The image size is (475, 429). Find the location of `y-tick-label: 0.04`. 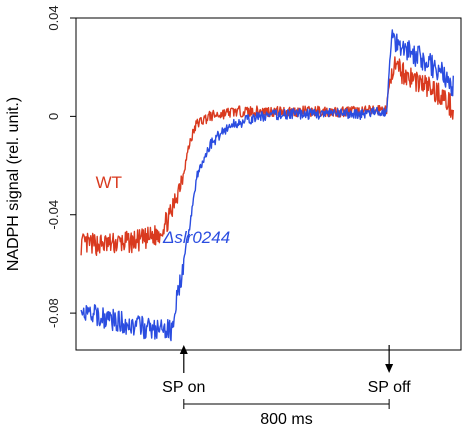

y-tick-label: 0.04 is located at coordinates (53, 17).